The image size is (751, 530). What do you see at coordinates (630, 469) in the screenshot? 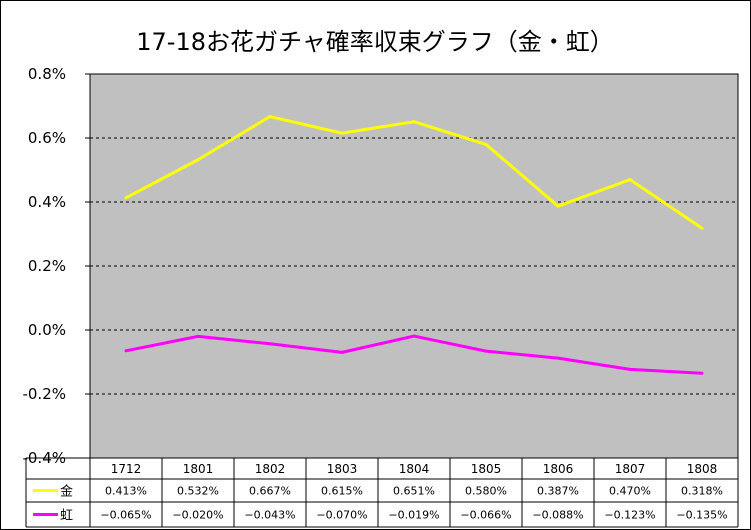
I see `x-category-label: 1807` at bounding box center [630, 469].